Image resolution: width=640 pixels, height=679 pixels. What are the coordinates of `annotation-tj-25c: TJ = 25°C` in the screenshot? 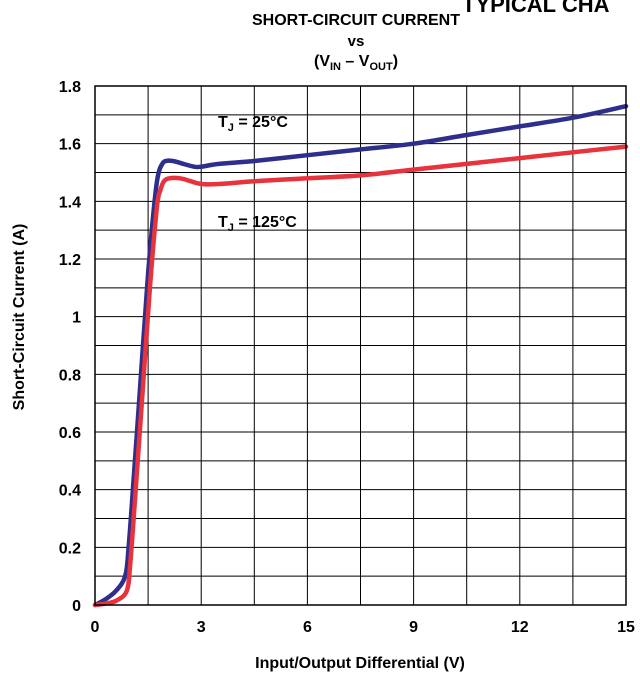 It's located at (253, 124).